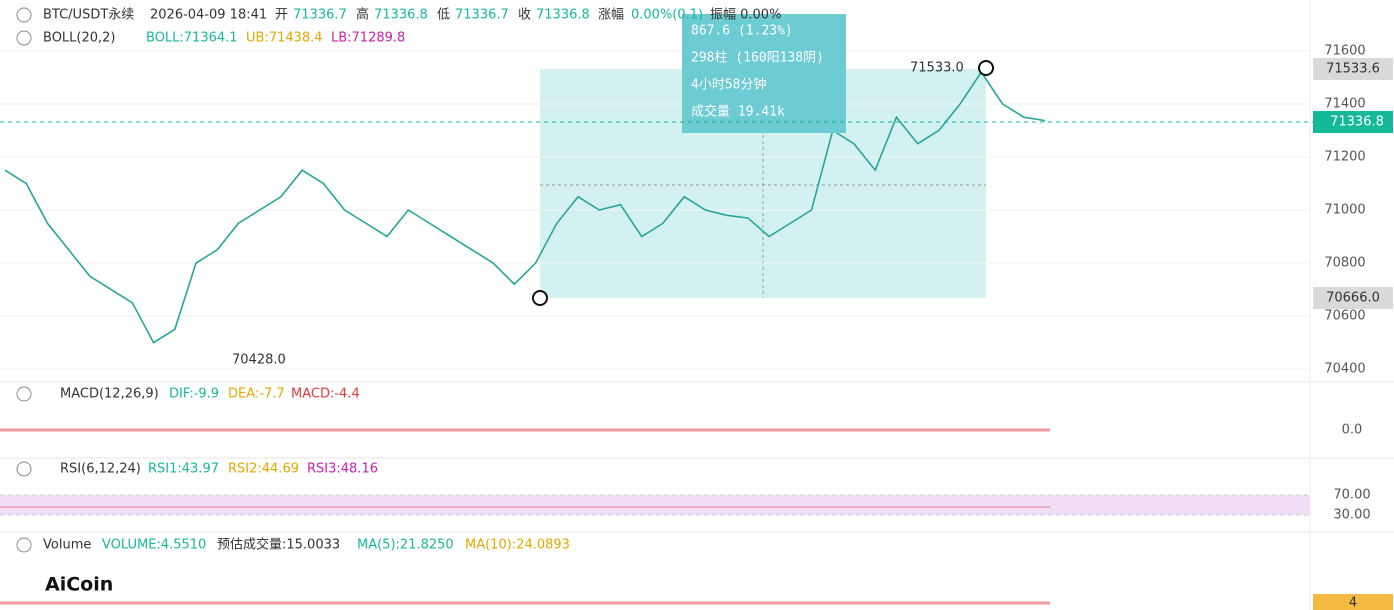 The image size is (1394, 610). What do you see at coordinates (362, 15) in the screenshot?
I see `high-label: 高` at bounding box center [362, 15].